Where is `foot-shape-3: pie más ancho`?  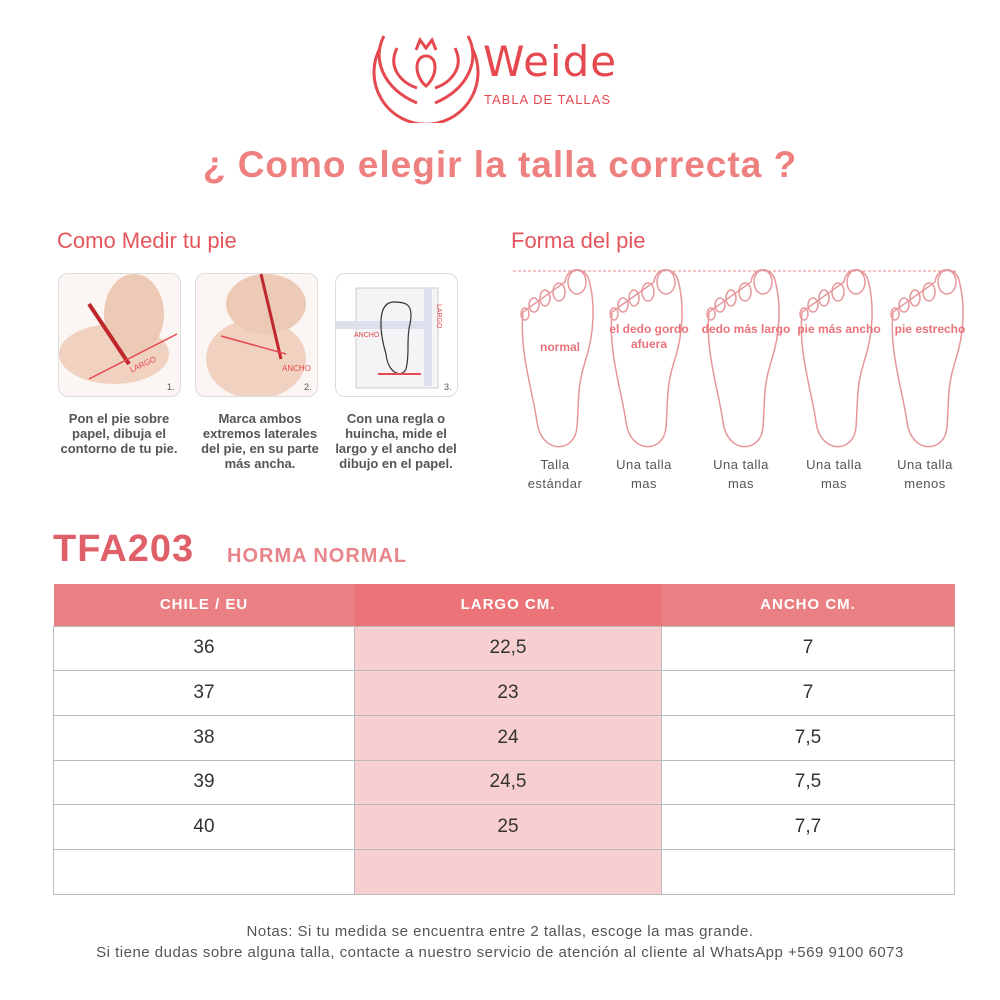 foot-shape-3: pie más ancho is located at coordinates (839, 359).